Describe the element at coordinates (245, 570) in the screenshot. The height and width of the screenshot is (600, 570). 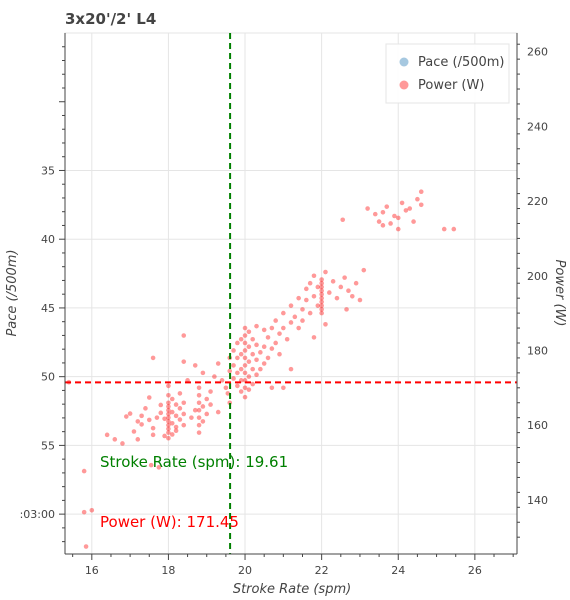
I see `x-tick-label: 20` at that location.